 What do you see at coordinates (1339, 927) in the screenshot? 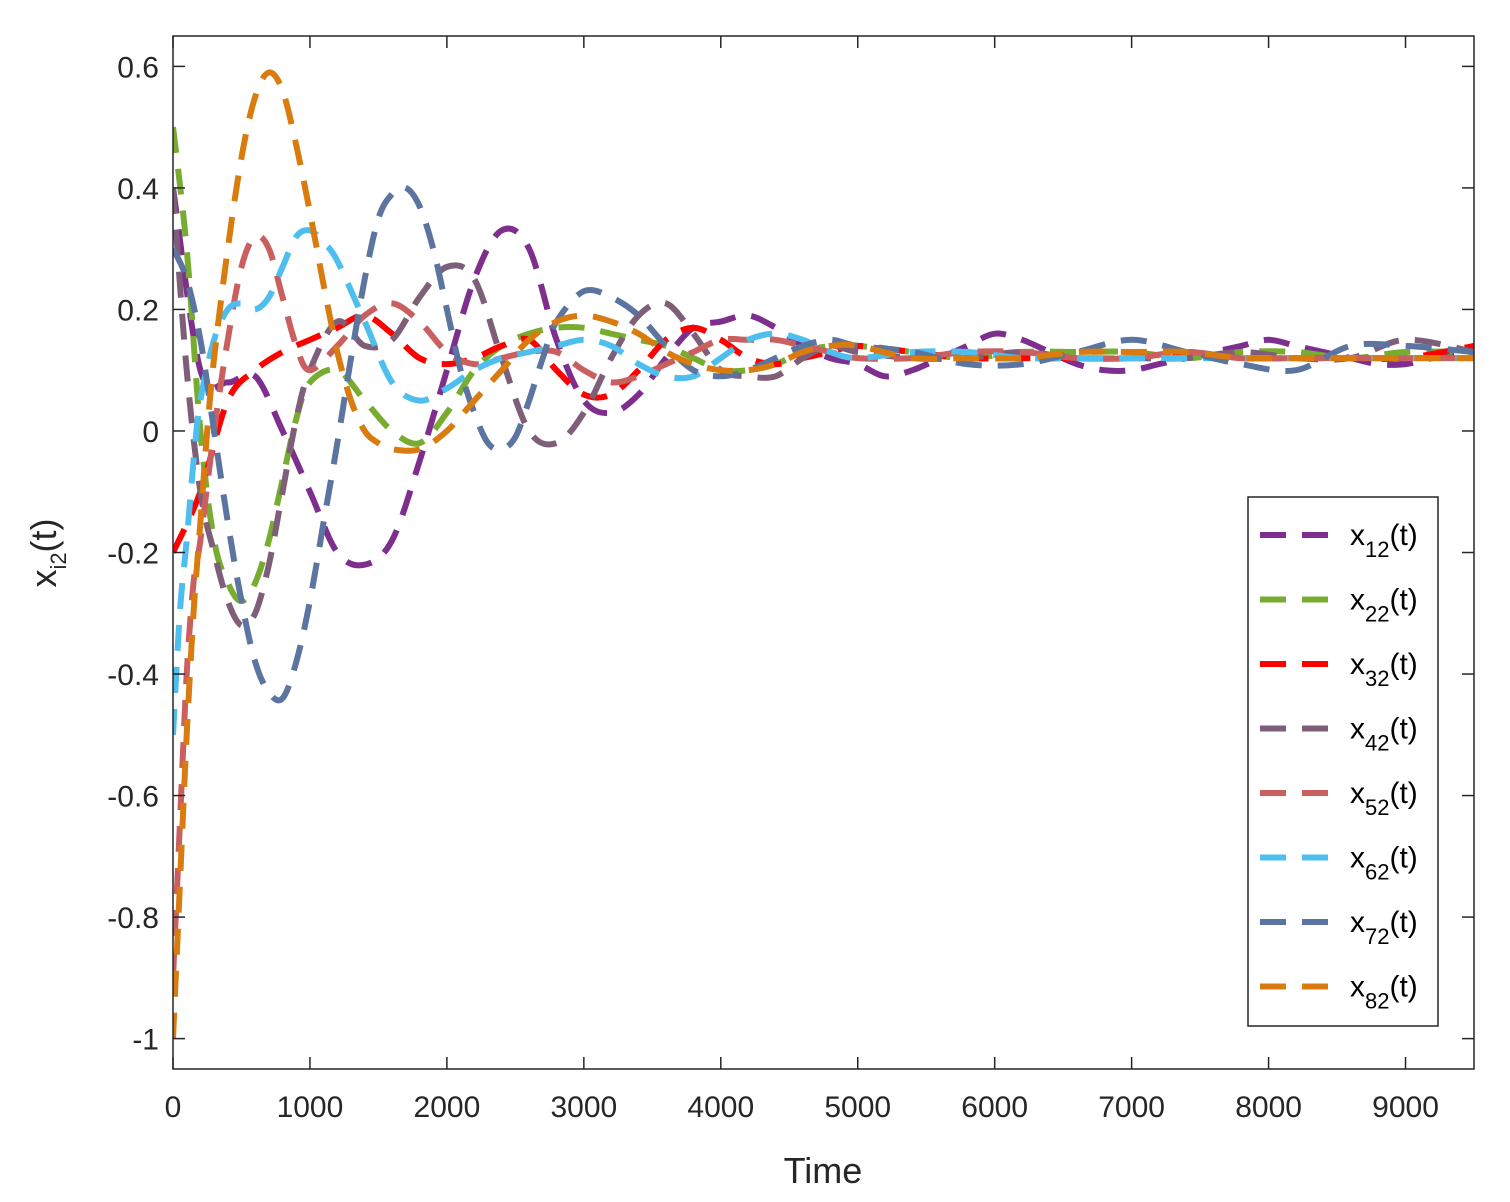
I see `legend-item-72: x72(t)` at bounding box center [1339, 927].